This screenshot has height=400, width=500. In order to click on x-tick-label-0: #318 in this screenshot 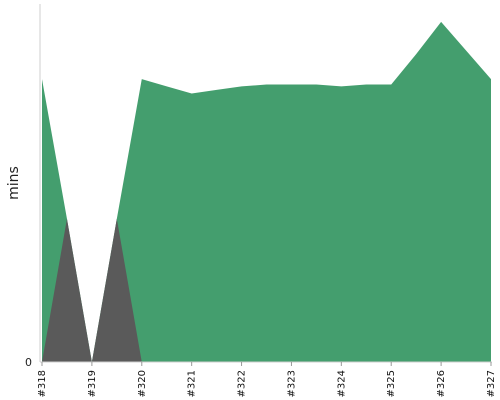, I will do `click(42, 383)`.